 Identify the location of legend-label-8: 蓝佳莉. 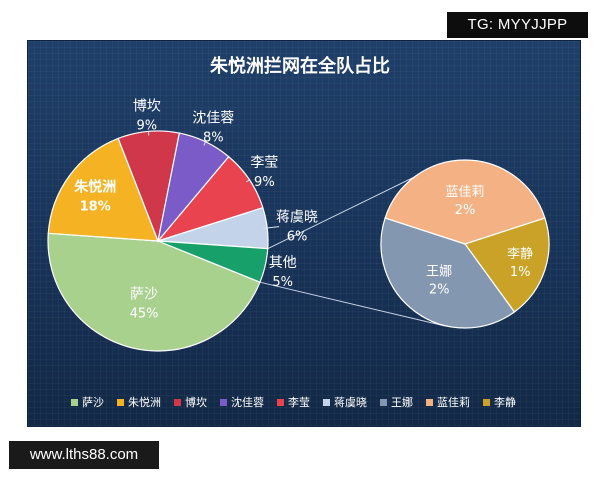
(453, 402).